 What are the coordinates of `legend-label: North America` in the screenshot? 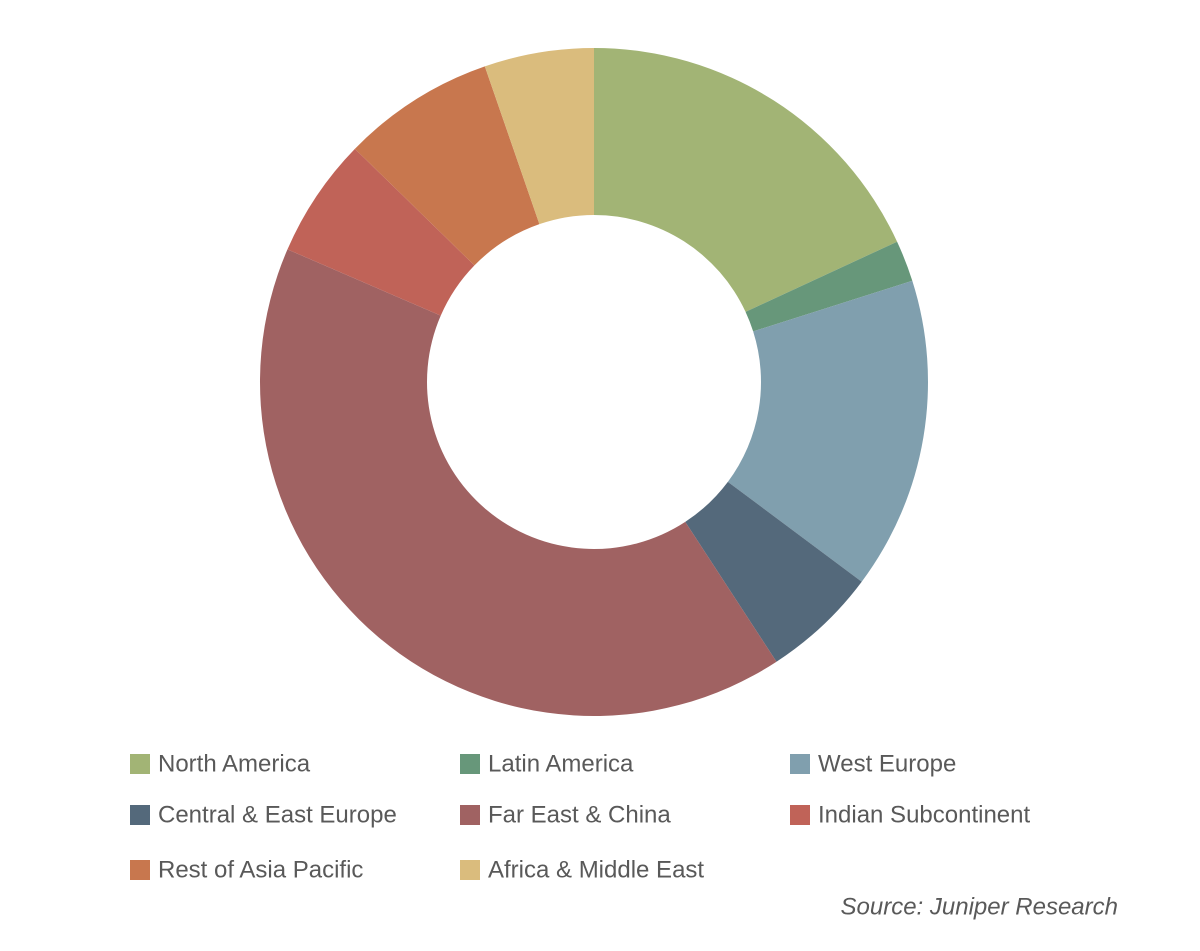 It's located at (234, 763).